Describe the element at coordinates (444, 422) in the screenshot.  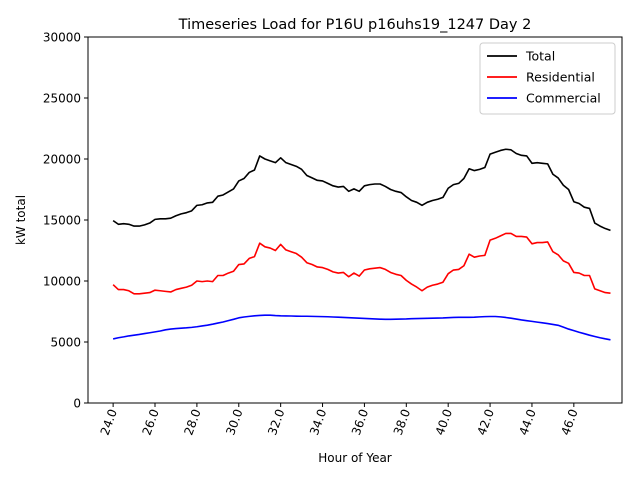
I see `x-tick-label: 40.0` at that location.